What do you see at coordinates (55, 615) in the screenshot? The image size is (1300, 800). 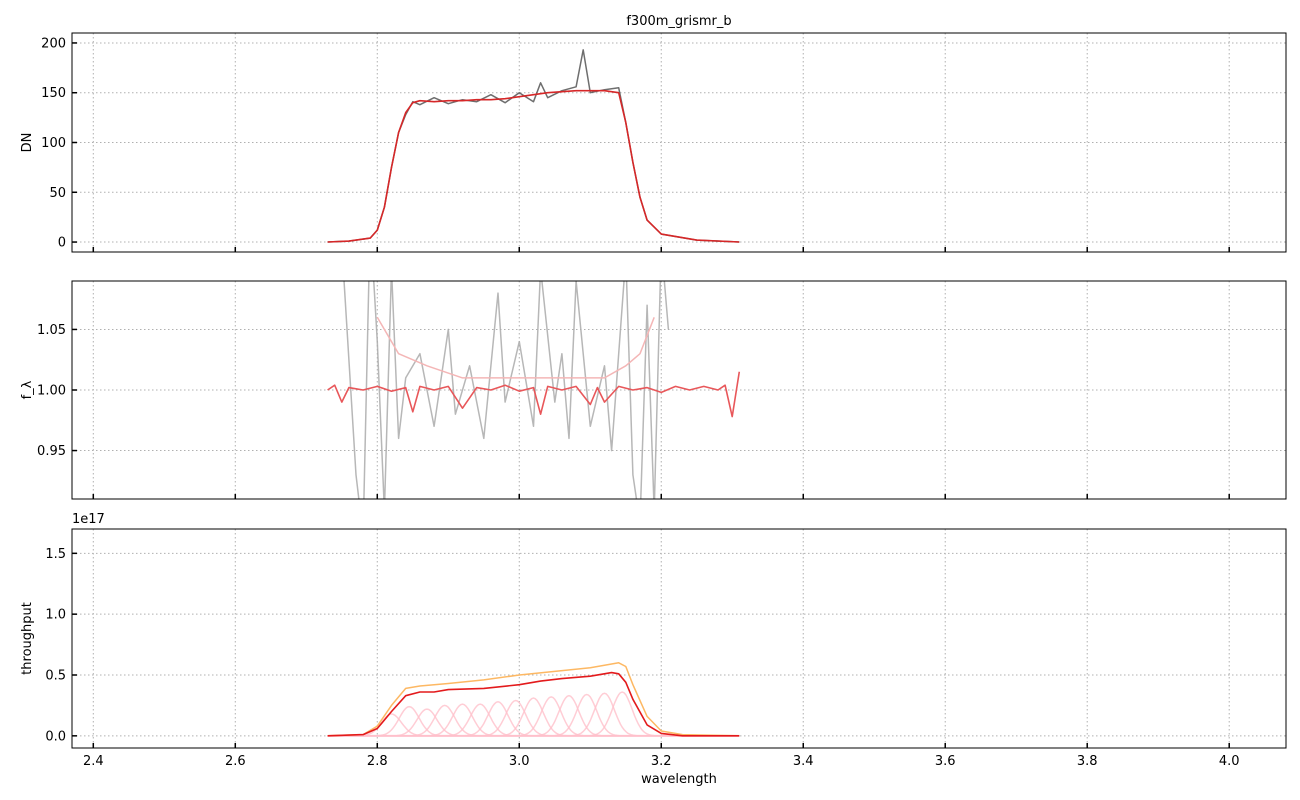 I see `ytick-label-1: 1.0` at bounding box center [55, 615].